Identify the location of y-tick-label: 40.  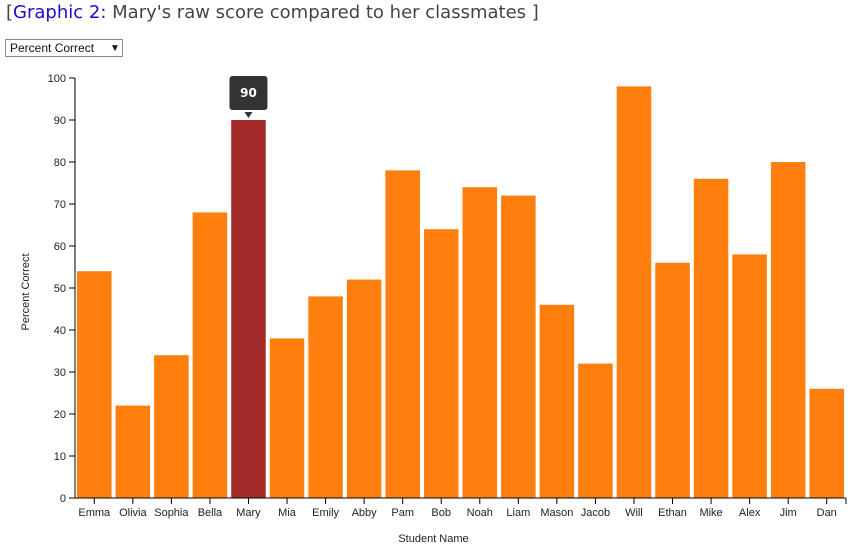
(60, 331).